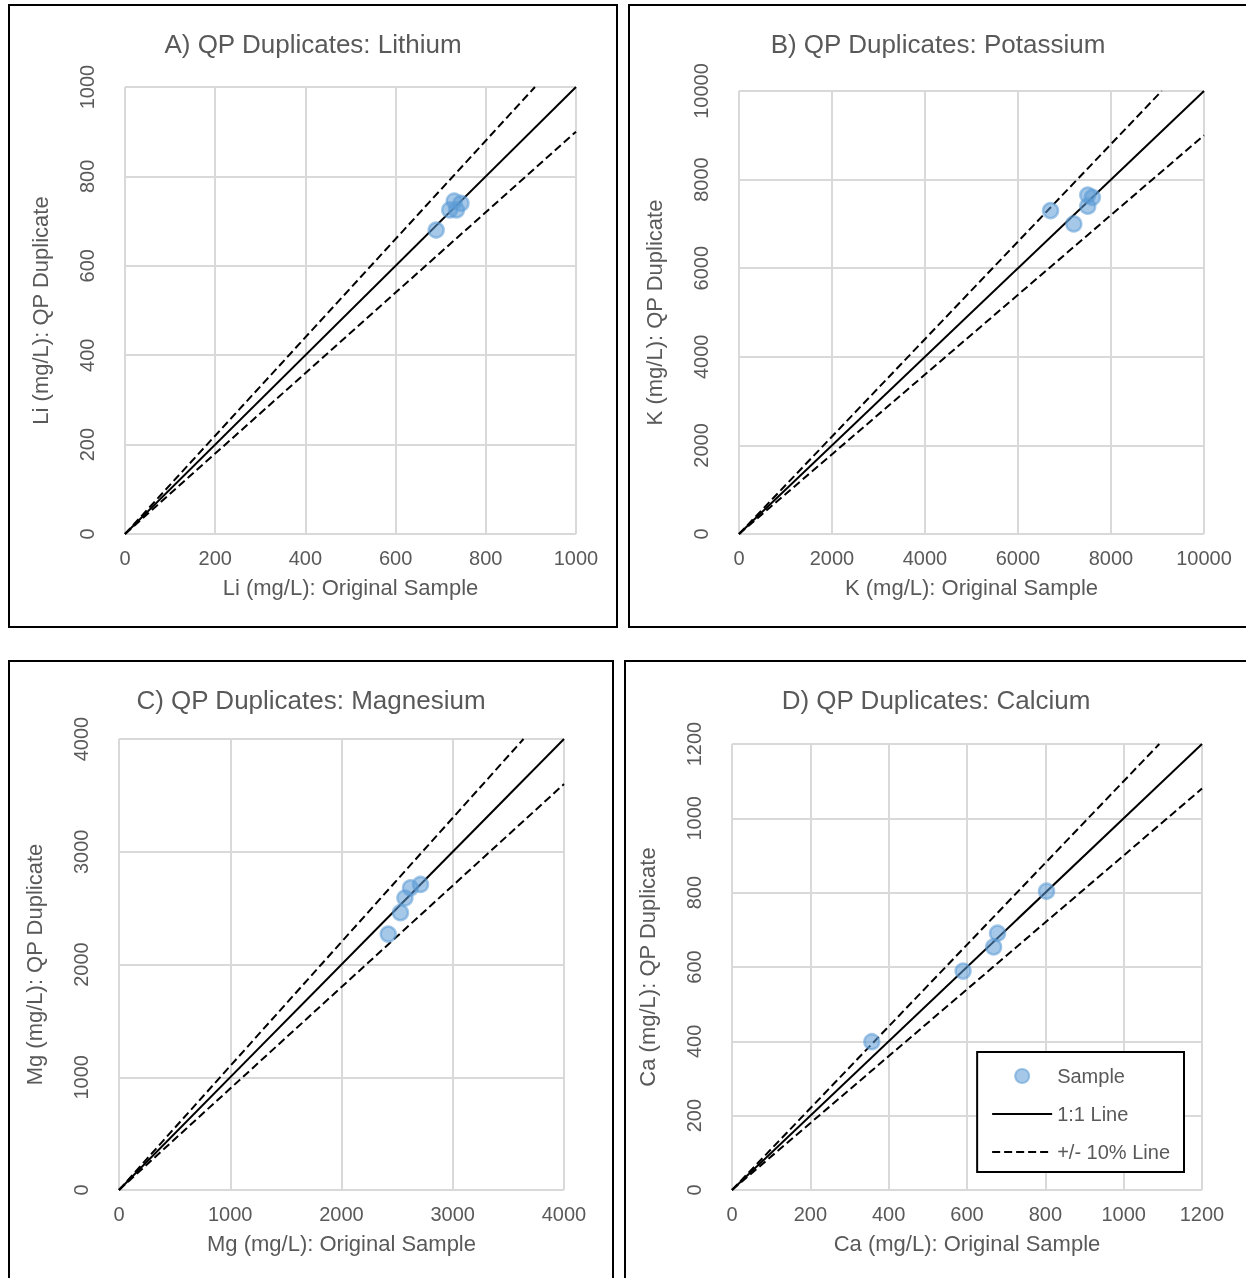 This screenshot has height=1278, width=1246. What do you see at coordinates (938, 44) in the screenshot?
I see `chart-title: B) QP Duplicates: Potassium` at bounding box center [938, 44].